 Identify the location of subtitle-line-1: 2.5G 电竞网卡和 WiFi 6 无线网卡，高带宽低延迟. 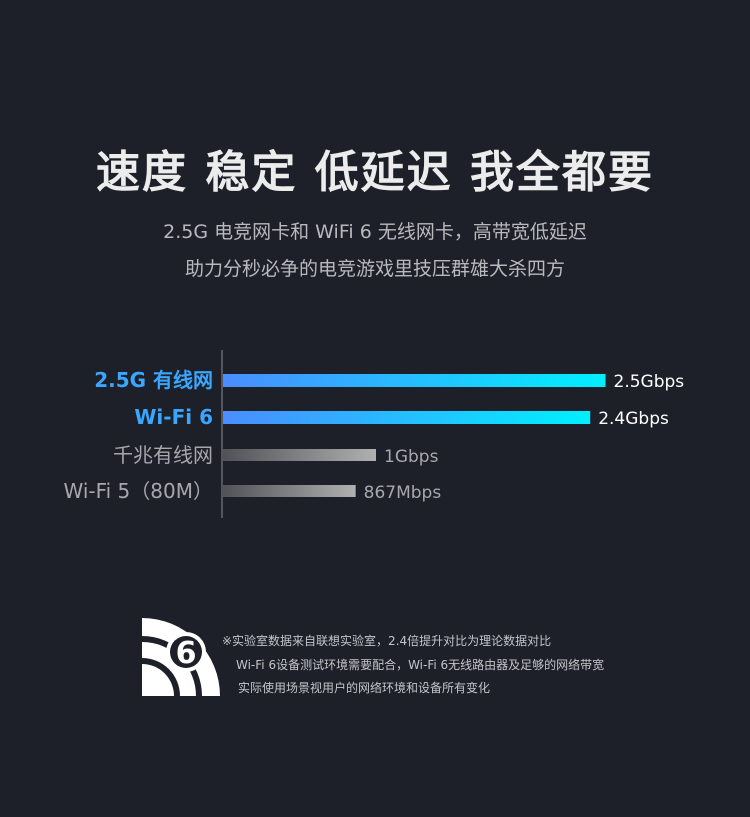
(375, 232).